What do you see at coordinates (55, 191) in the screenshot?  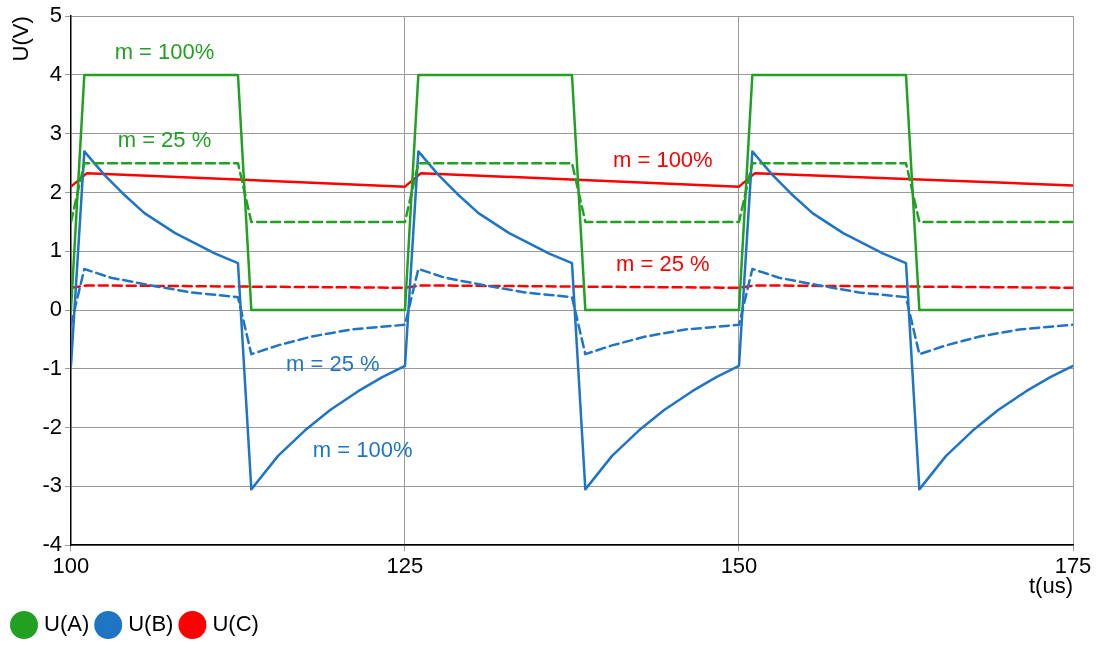 I see `y-tick-label: 2` at bounding box center [55, 191].